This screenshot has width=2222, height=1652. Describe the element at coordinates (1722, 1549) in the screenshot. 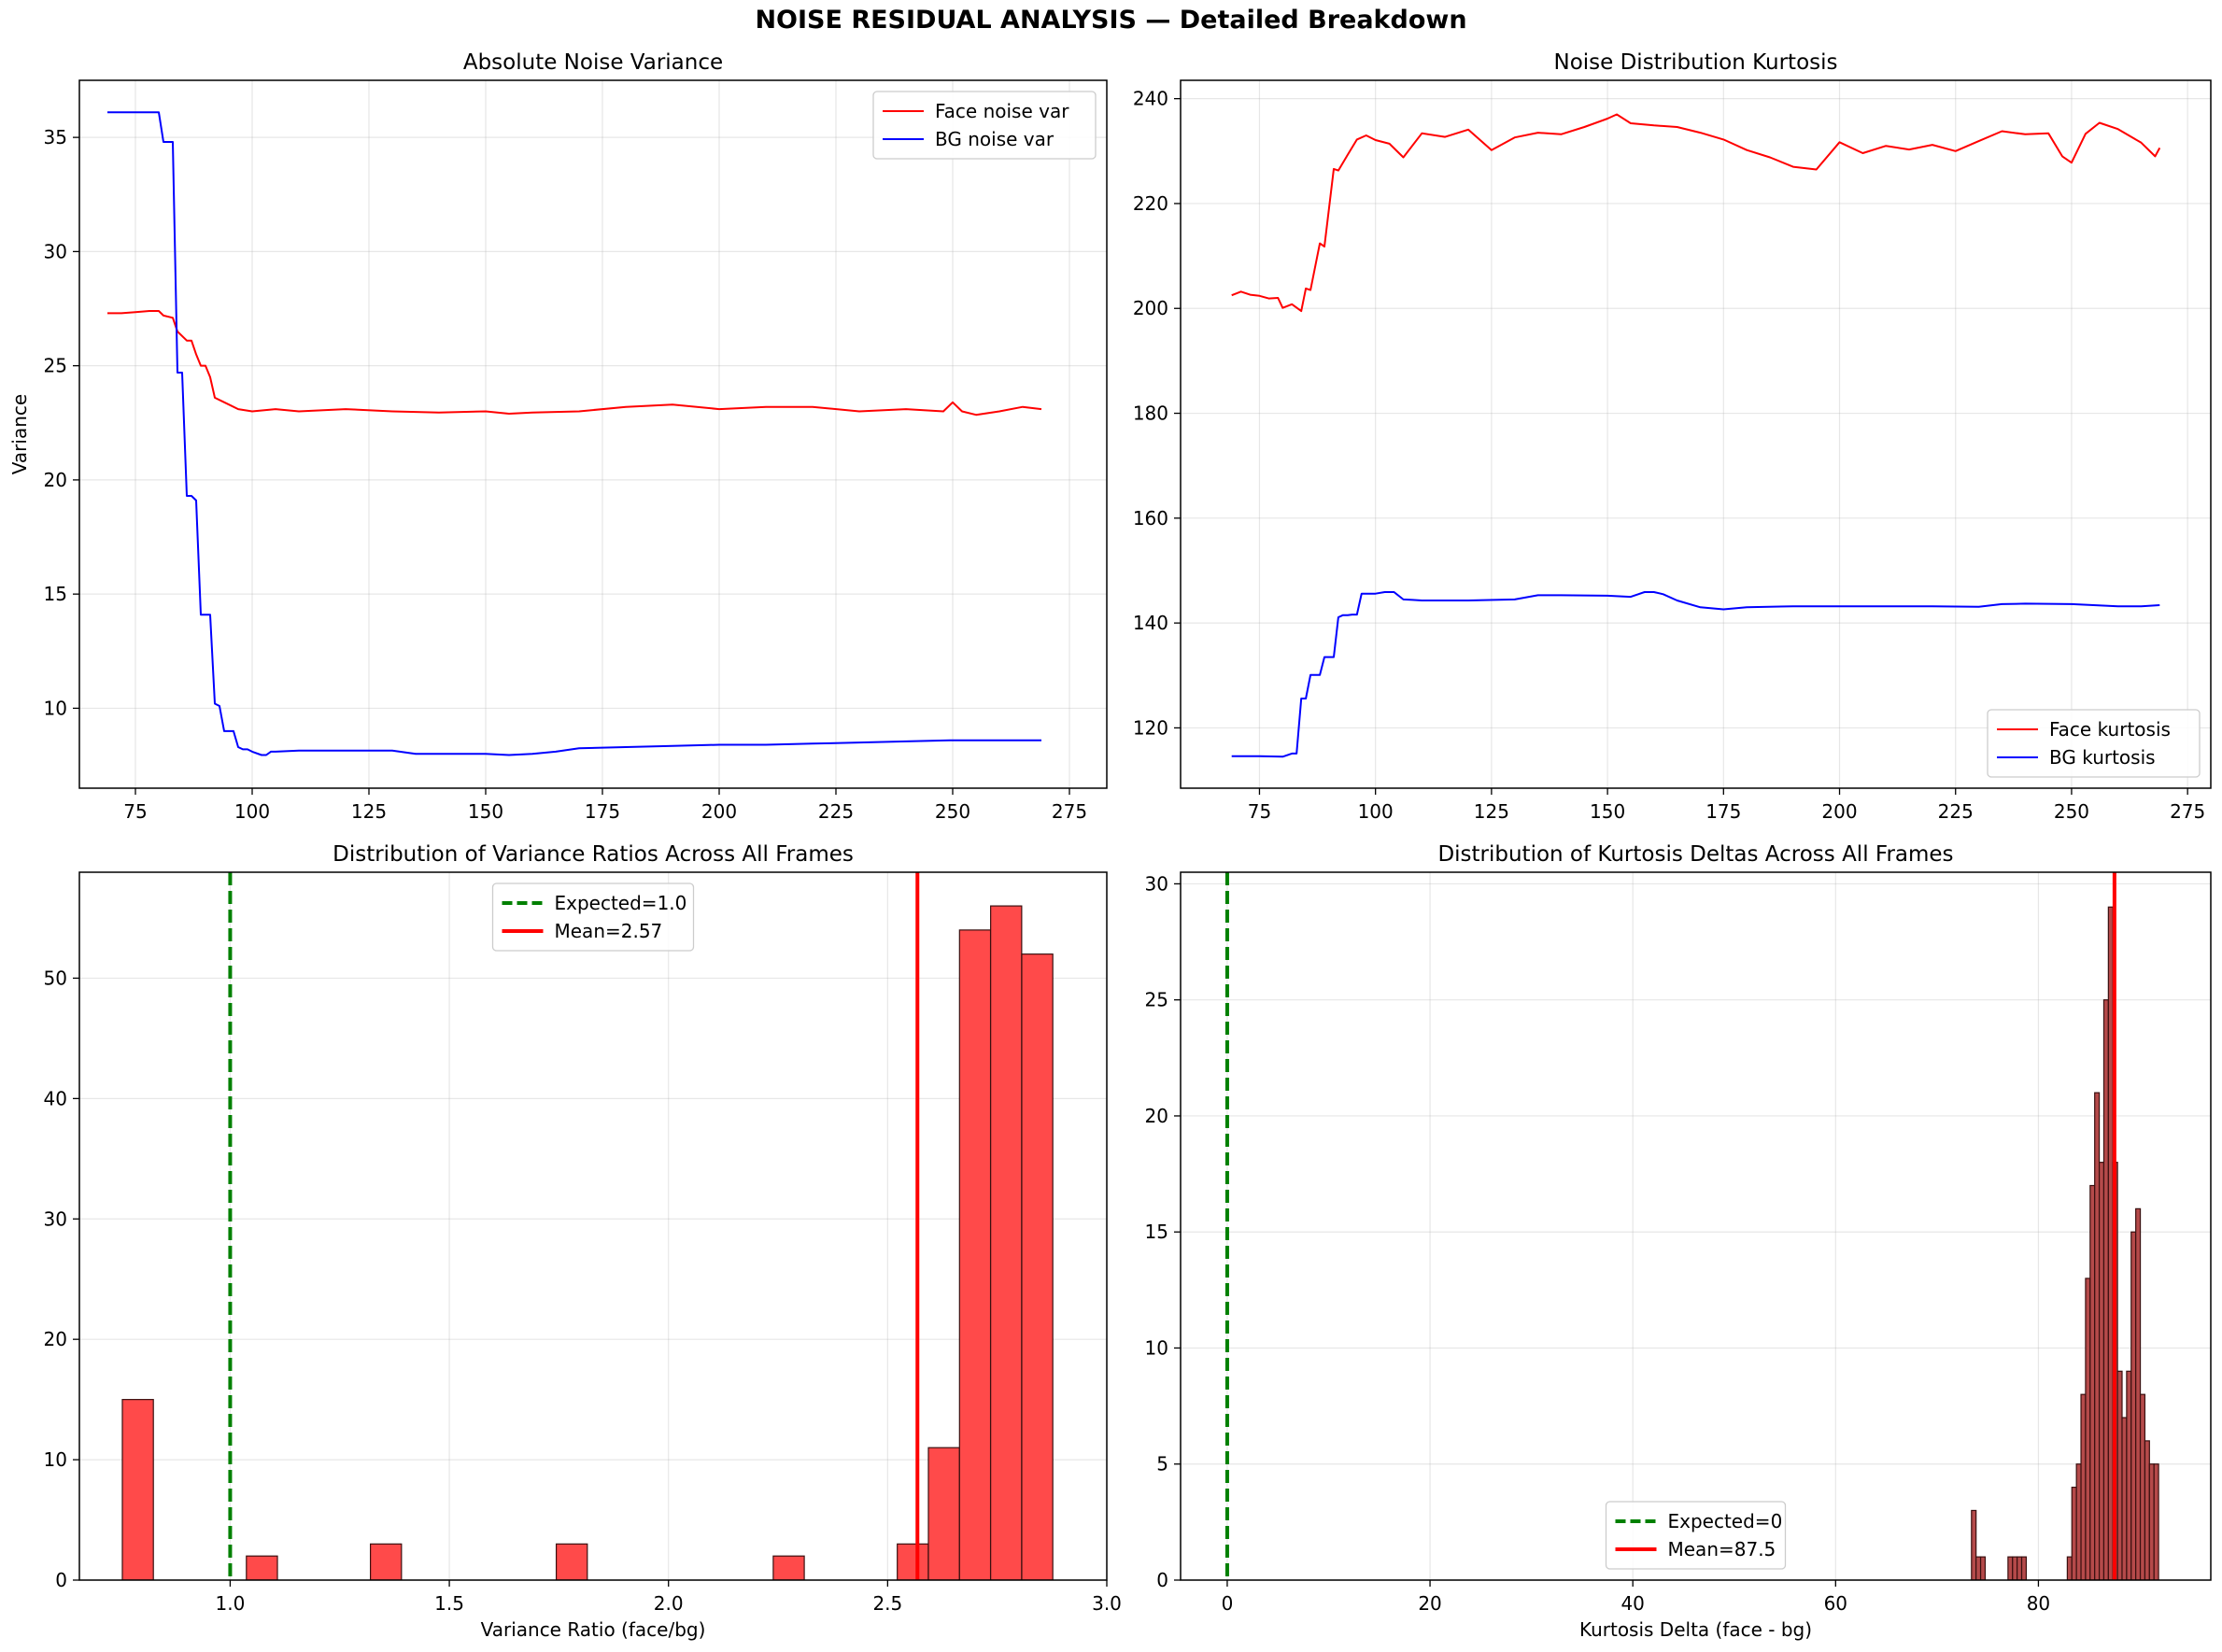

I see `legend-label: Mean=87.5` at that location.